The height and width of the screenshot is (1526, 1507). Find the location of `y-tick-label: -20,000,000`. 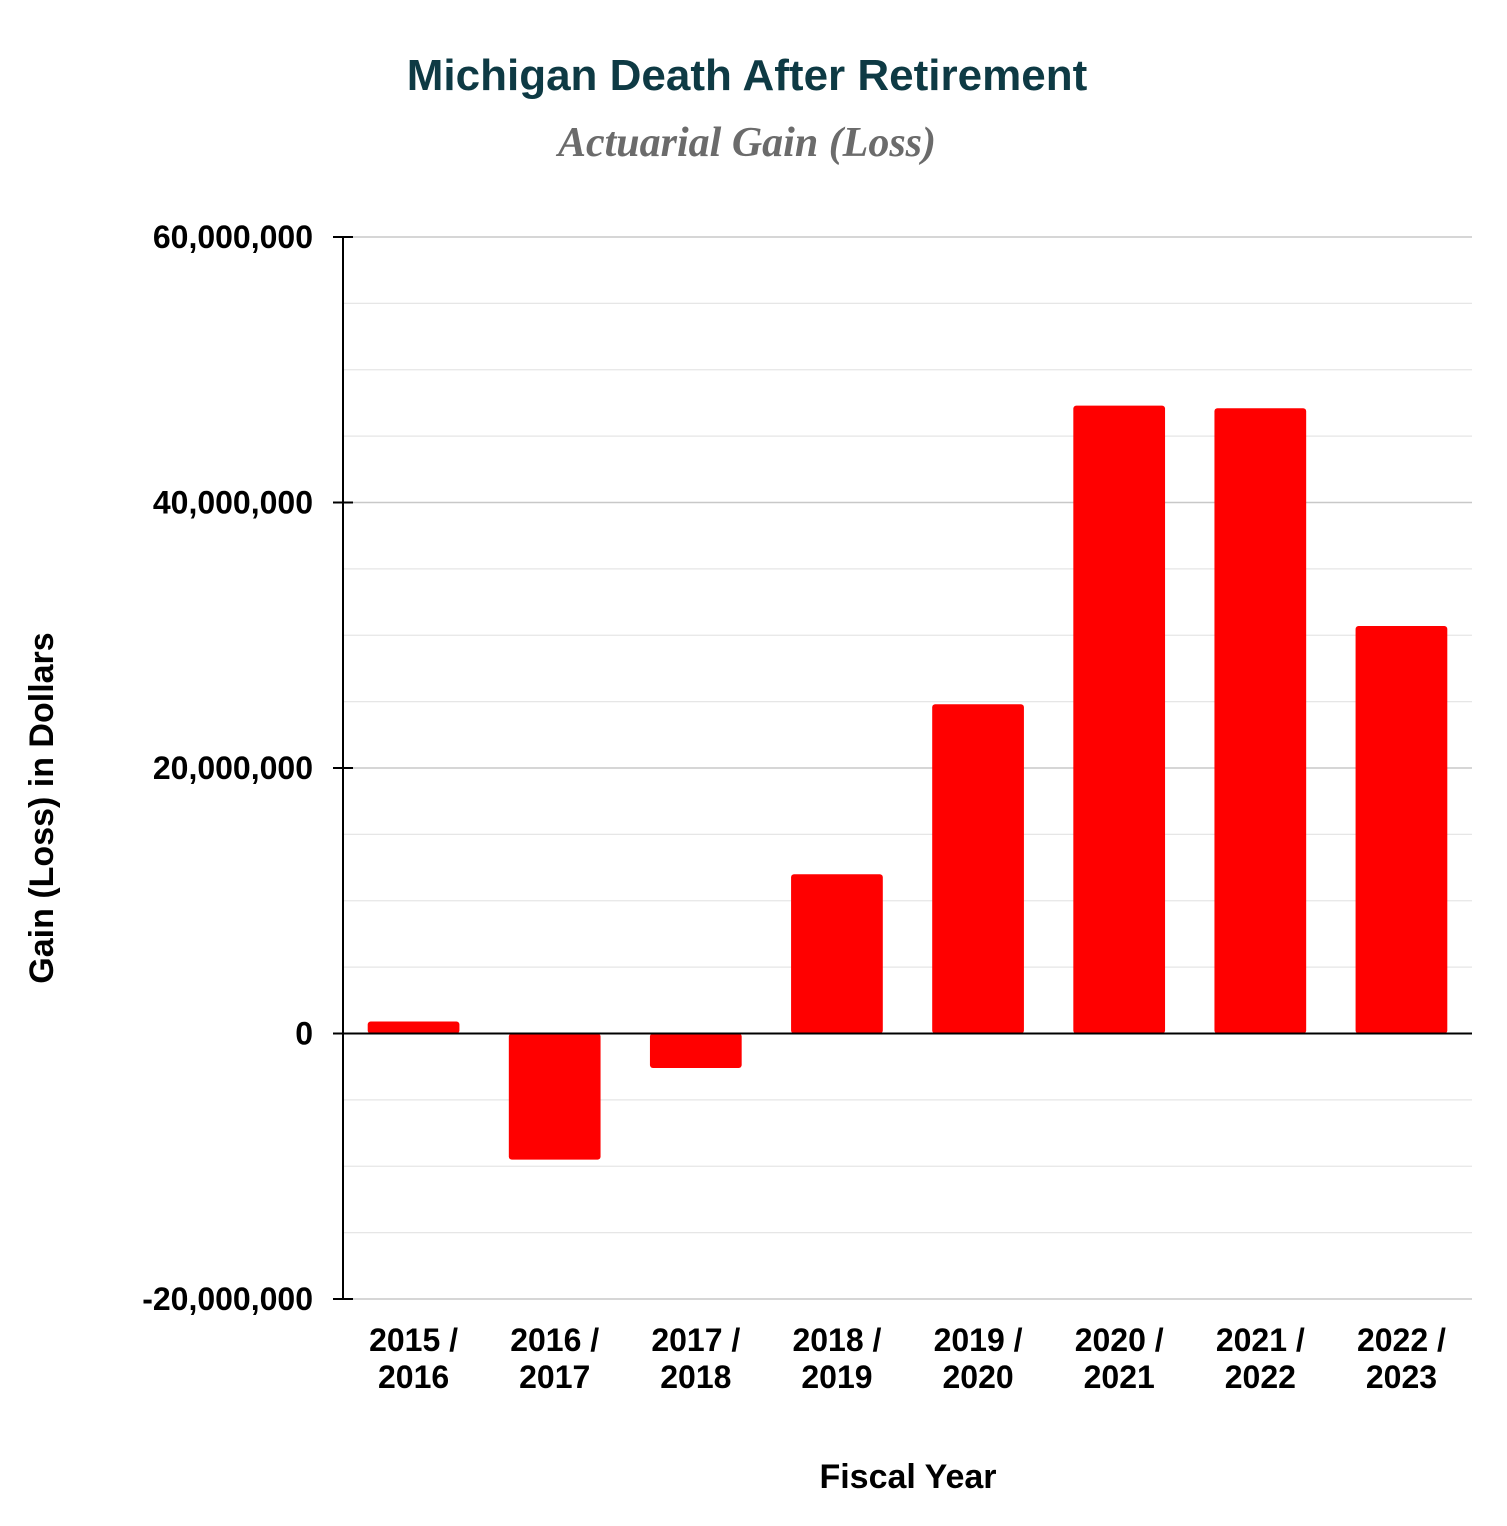

y-tick-label: -20,000,000 is located at coordinates (227, 1299).